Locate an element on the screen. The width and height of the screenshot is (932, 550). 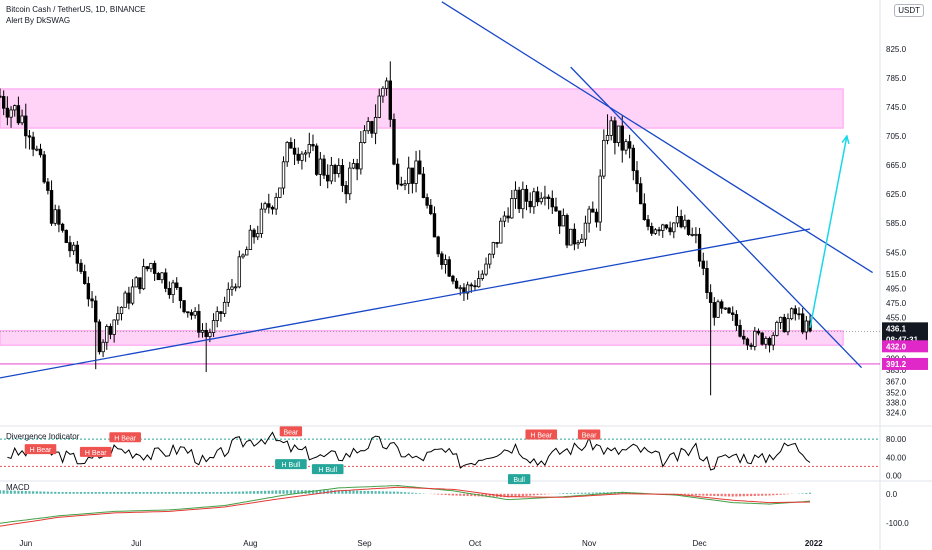
price-label-3: 391.2 is located at coordinates (896, 364).